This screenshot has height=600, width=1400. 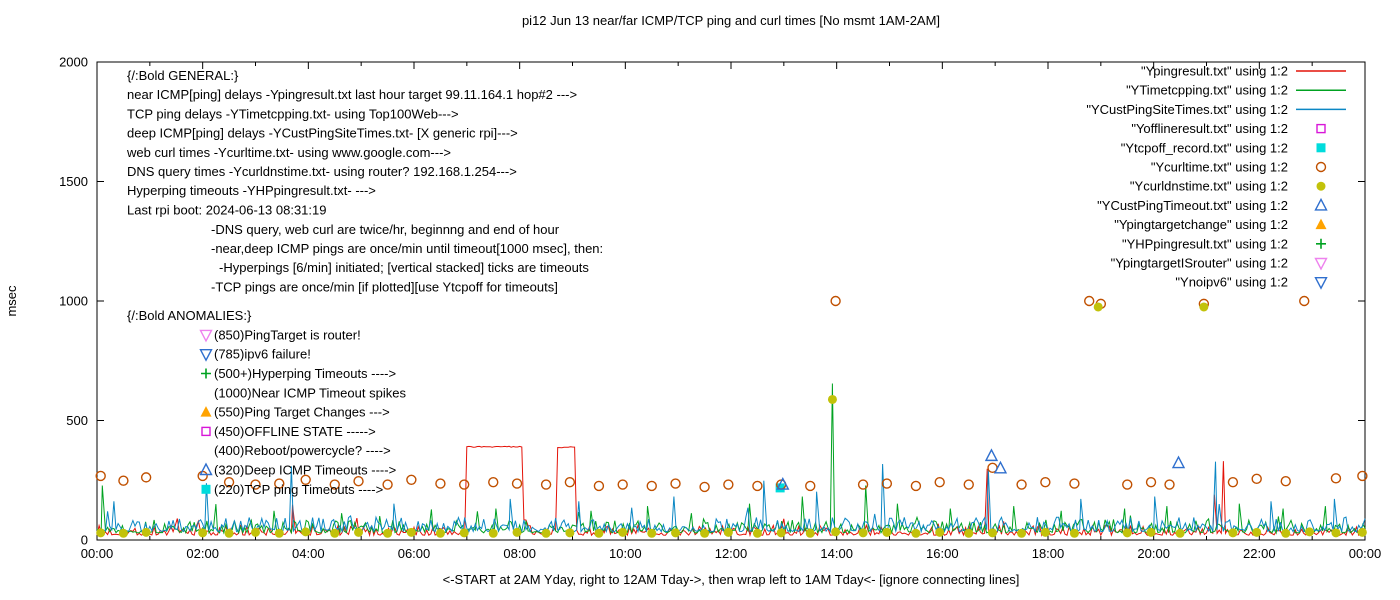 What do you see at coordinates (519, 553) in the screenshot?
I see `x-tick-label: 08:00` at bounding box center [519, 553].